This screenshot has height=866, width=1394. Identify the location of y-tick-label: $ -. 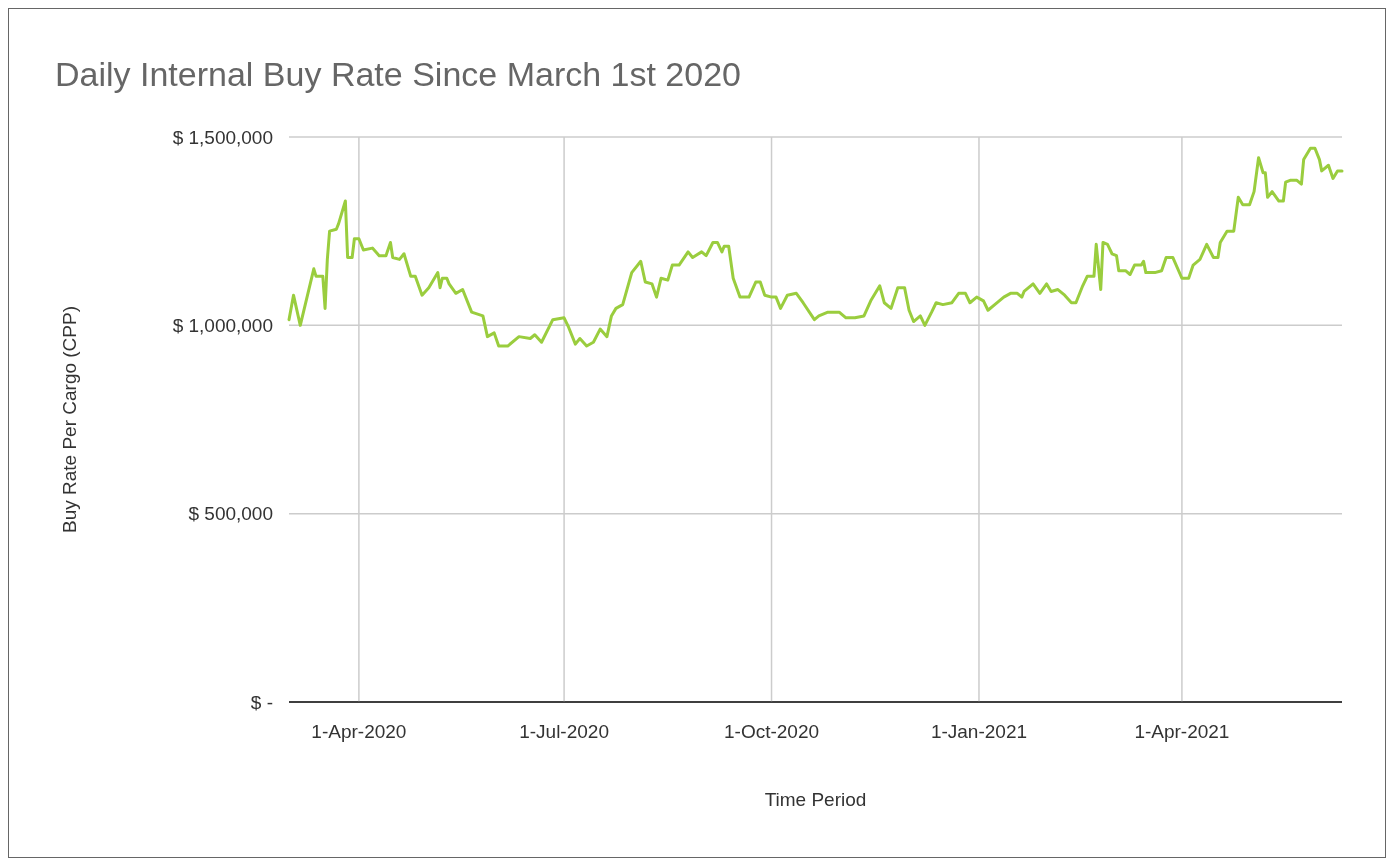
(261, 702).